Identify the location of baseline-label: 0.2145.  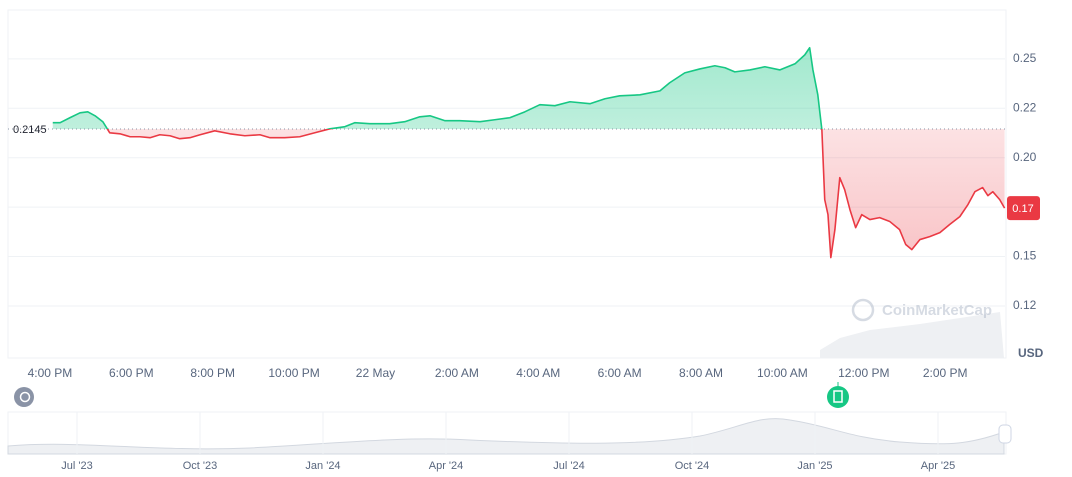
(30, 130).